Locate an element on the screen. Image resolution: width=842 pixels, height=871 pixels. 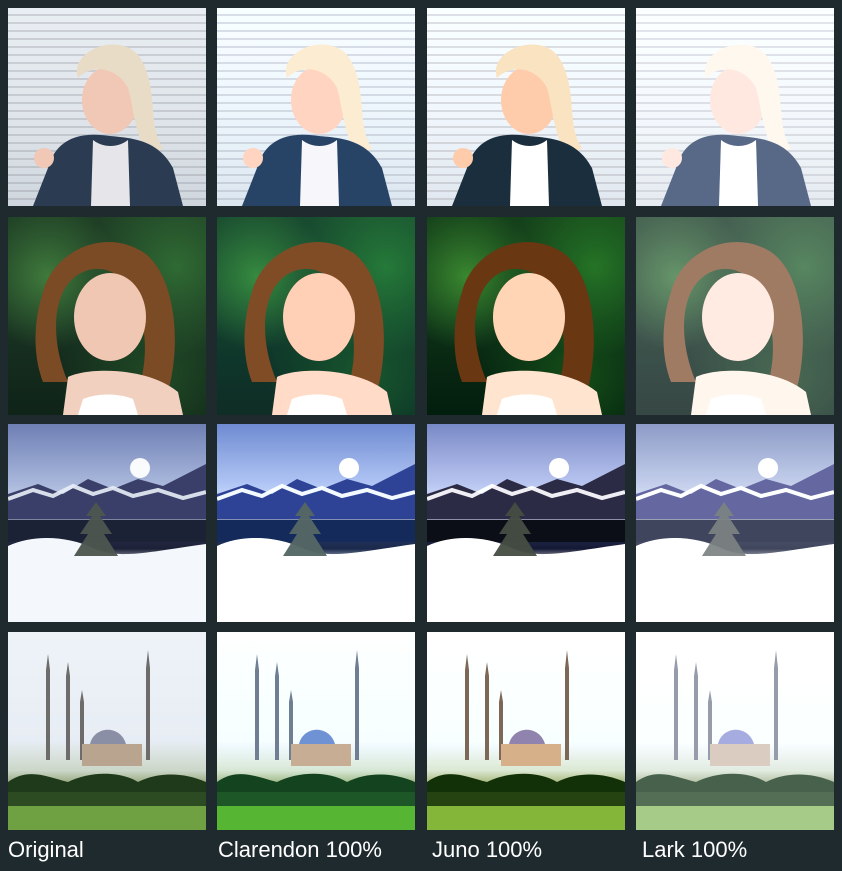
thumbnail-woman-blinds-clarendon is located at coordinates (316, 107).